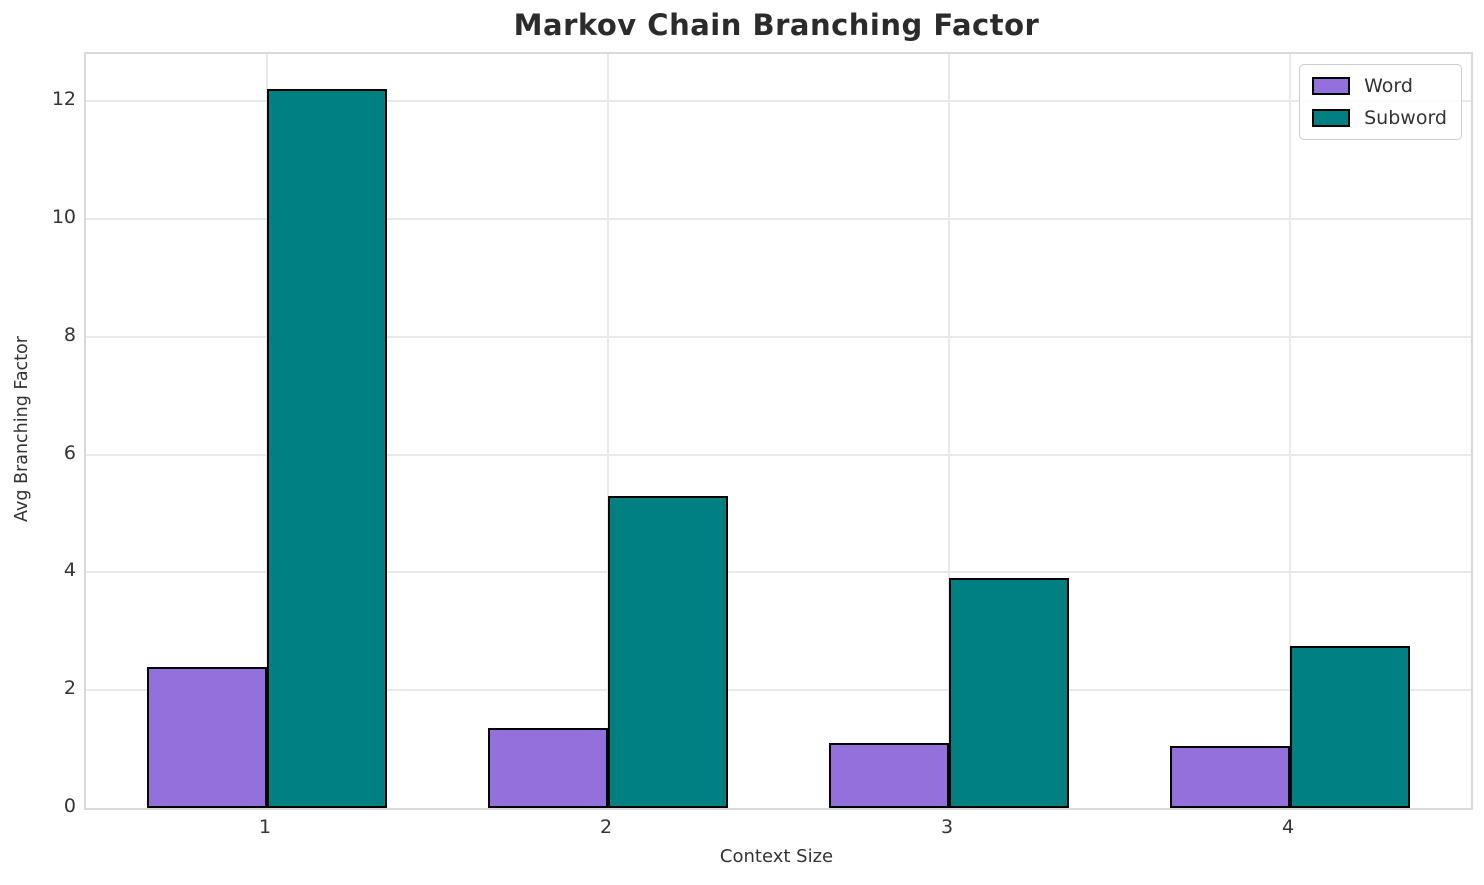 The height and width of the screenshot is (885, 1484). I want to click on bar-word-x3, so click(889, 775).